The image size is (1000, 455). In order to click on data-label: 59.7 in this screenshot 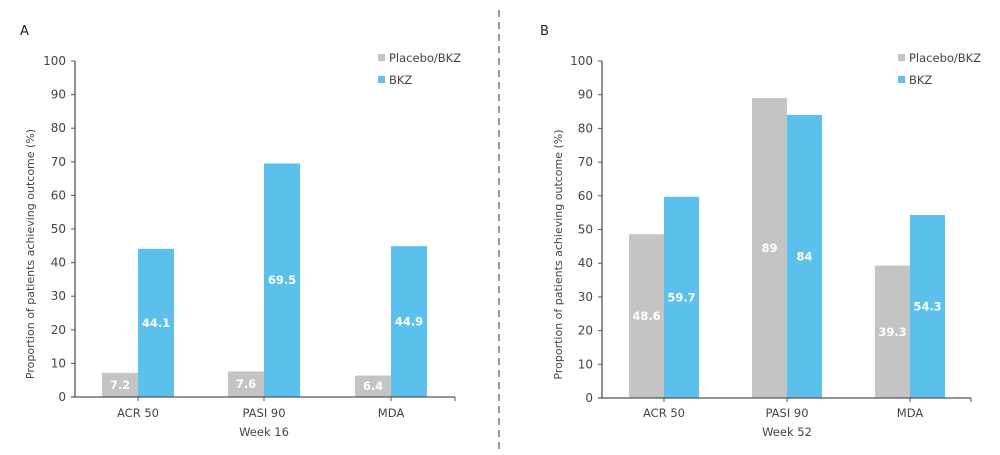, I will do `click(681, 297)`.